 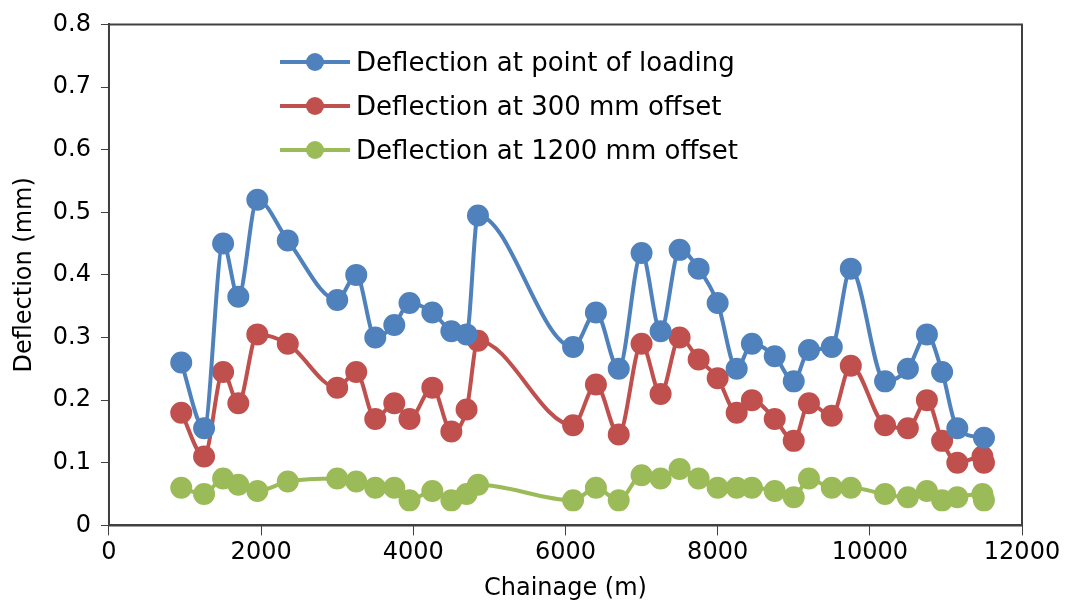 I want to click on legend-label: Deflection at 300 mm offset, so click(x=539, y=106).